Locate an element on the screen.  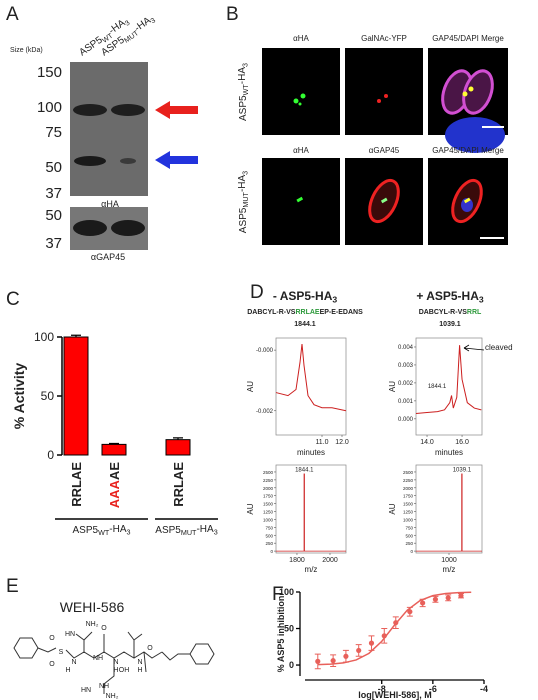
y-axis-label: % ASP5 inhibition is located at coordinates (281, 634).